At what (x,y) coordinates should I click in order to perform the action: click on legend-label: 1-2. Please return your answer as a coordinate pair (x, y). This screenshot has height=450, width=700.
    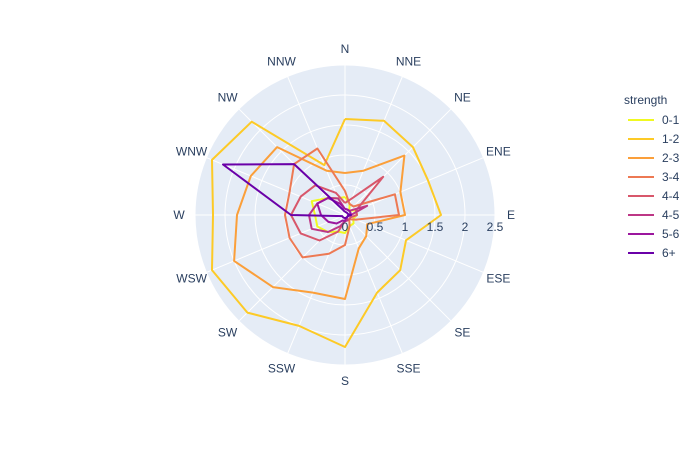
    Looking at the image, I should click on (671, 139).